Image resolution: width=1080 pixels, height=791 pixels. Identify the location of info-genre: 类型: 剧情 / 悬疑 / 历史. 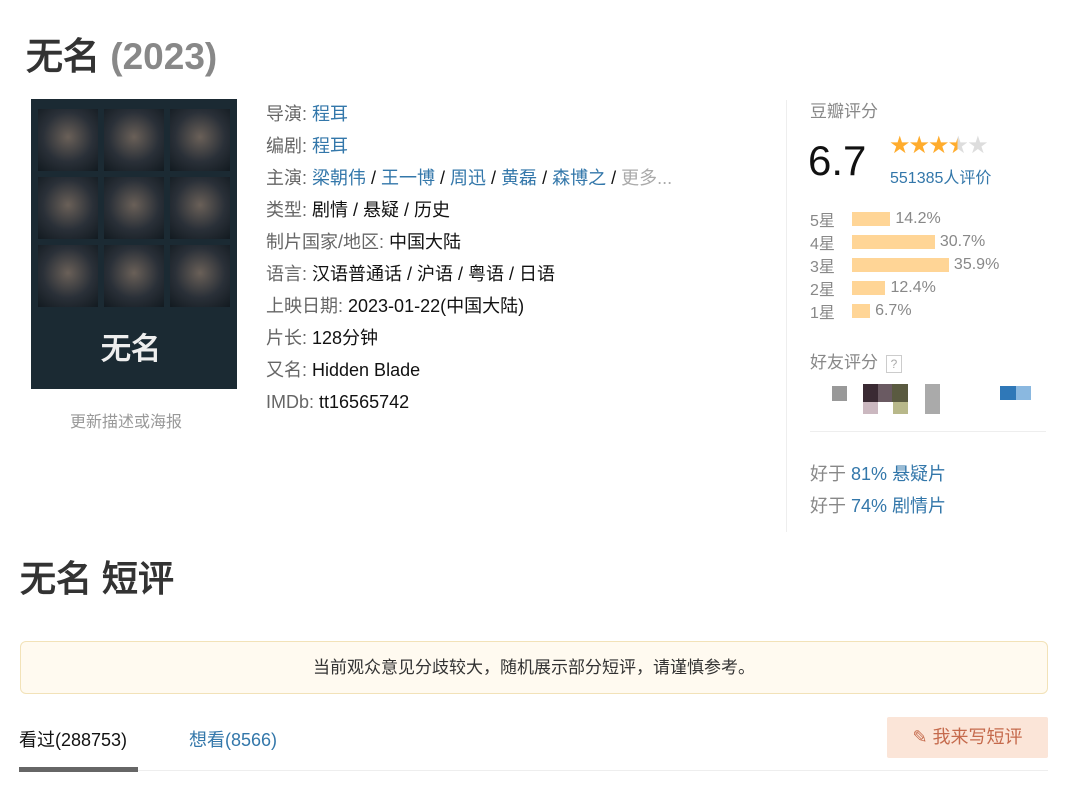
(358, 210).